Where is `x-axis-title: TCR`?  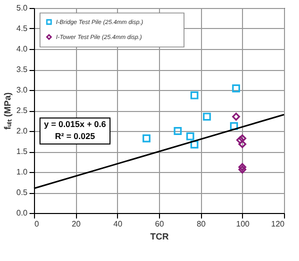 x-axis-title: TCR is located at coordinates (160, 237).